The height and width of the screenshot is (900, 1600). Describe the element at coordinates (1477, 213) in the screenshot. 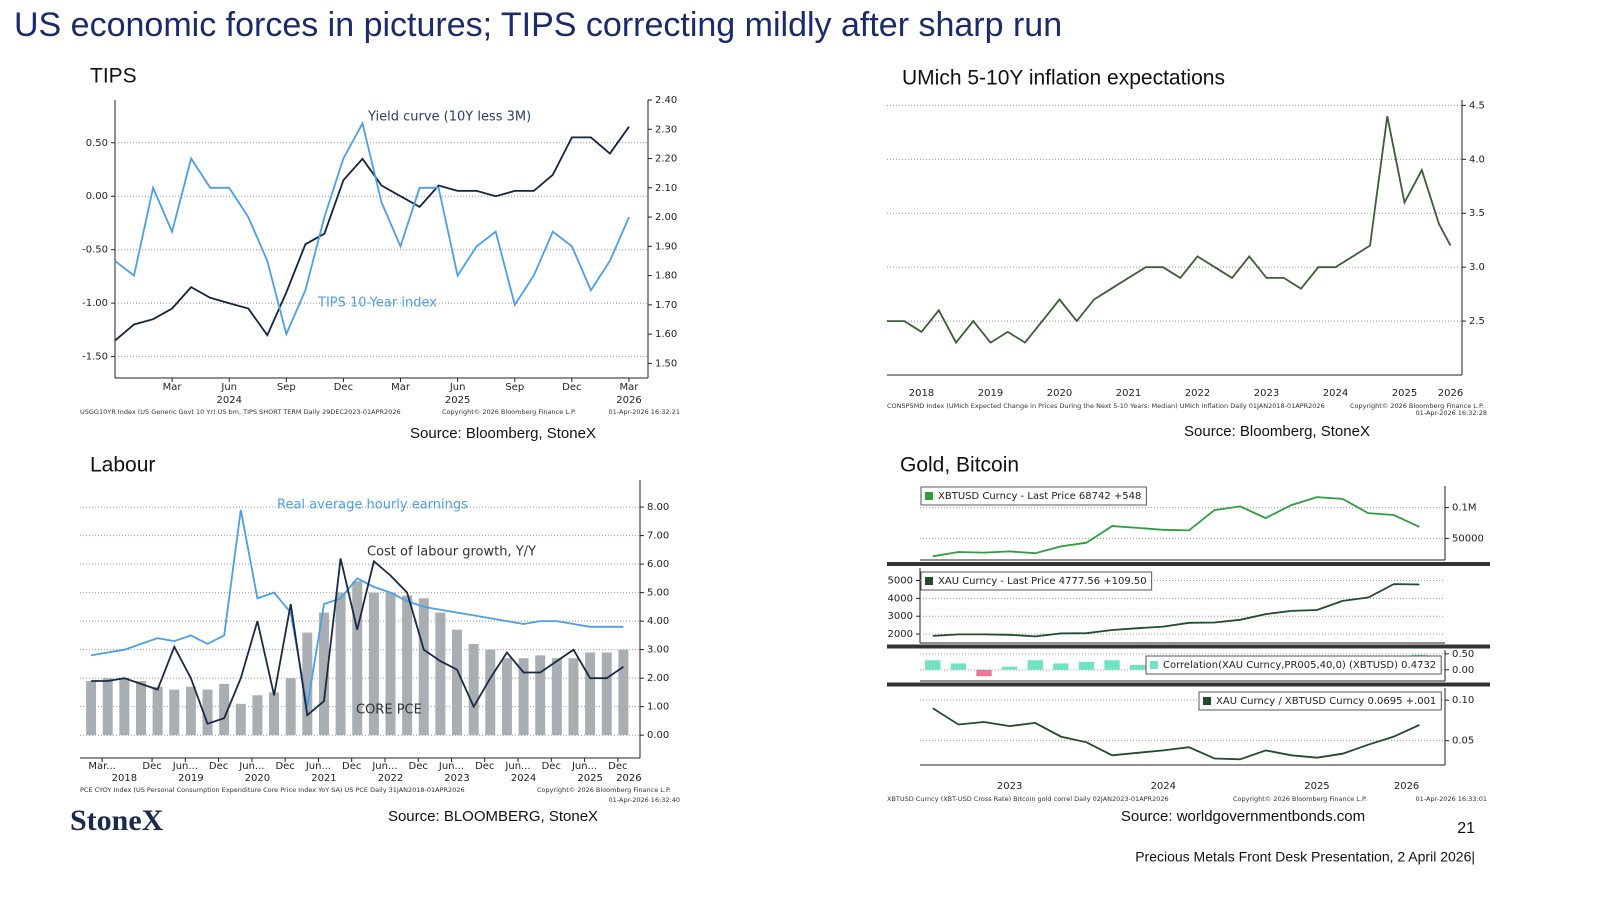

I see `y-tick-label: 3.5` at that location.